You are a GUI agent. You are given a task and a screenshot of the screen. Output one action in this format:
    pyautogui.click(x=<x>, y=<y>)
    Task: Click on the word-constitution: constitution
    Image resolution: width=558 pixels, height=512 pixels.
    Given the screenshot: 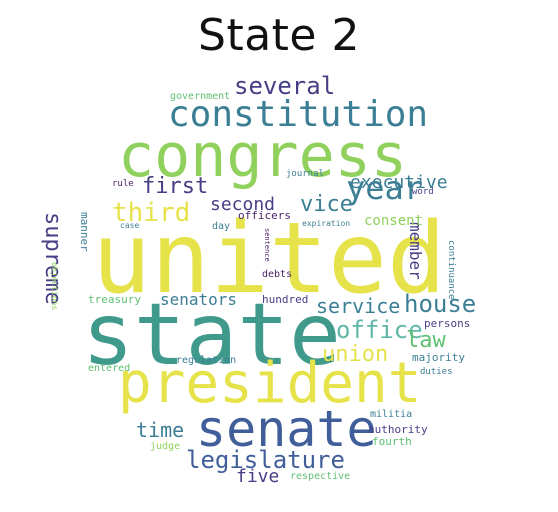 What is the action you would take?
    pyautogui.click(x=298, y=114)
    